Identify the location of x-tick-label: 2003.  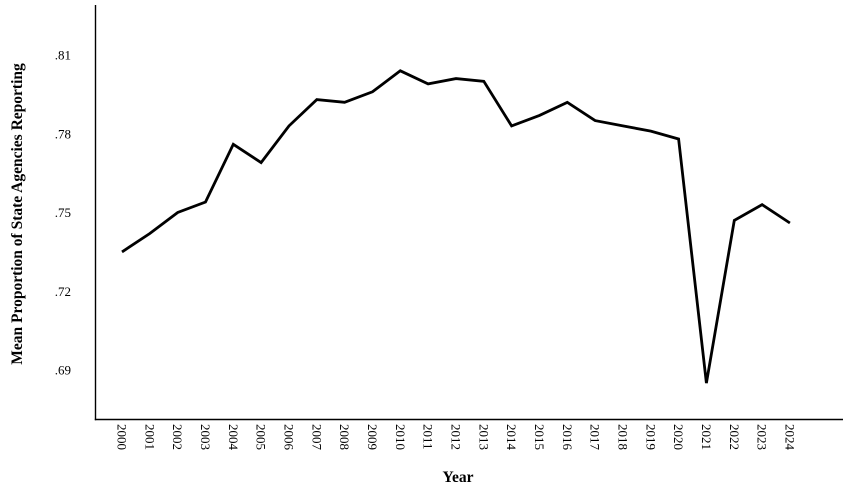
(205, 437).